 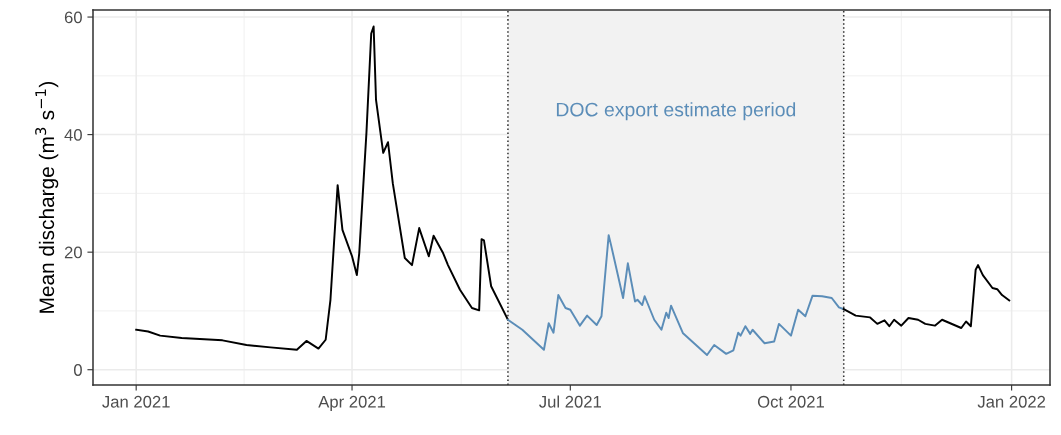 What do you see at coordinates (73, 17) in the screenshot?
I see `y-tick-label: 60` at bounding box center [73, 17].